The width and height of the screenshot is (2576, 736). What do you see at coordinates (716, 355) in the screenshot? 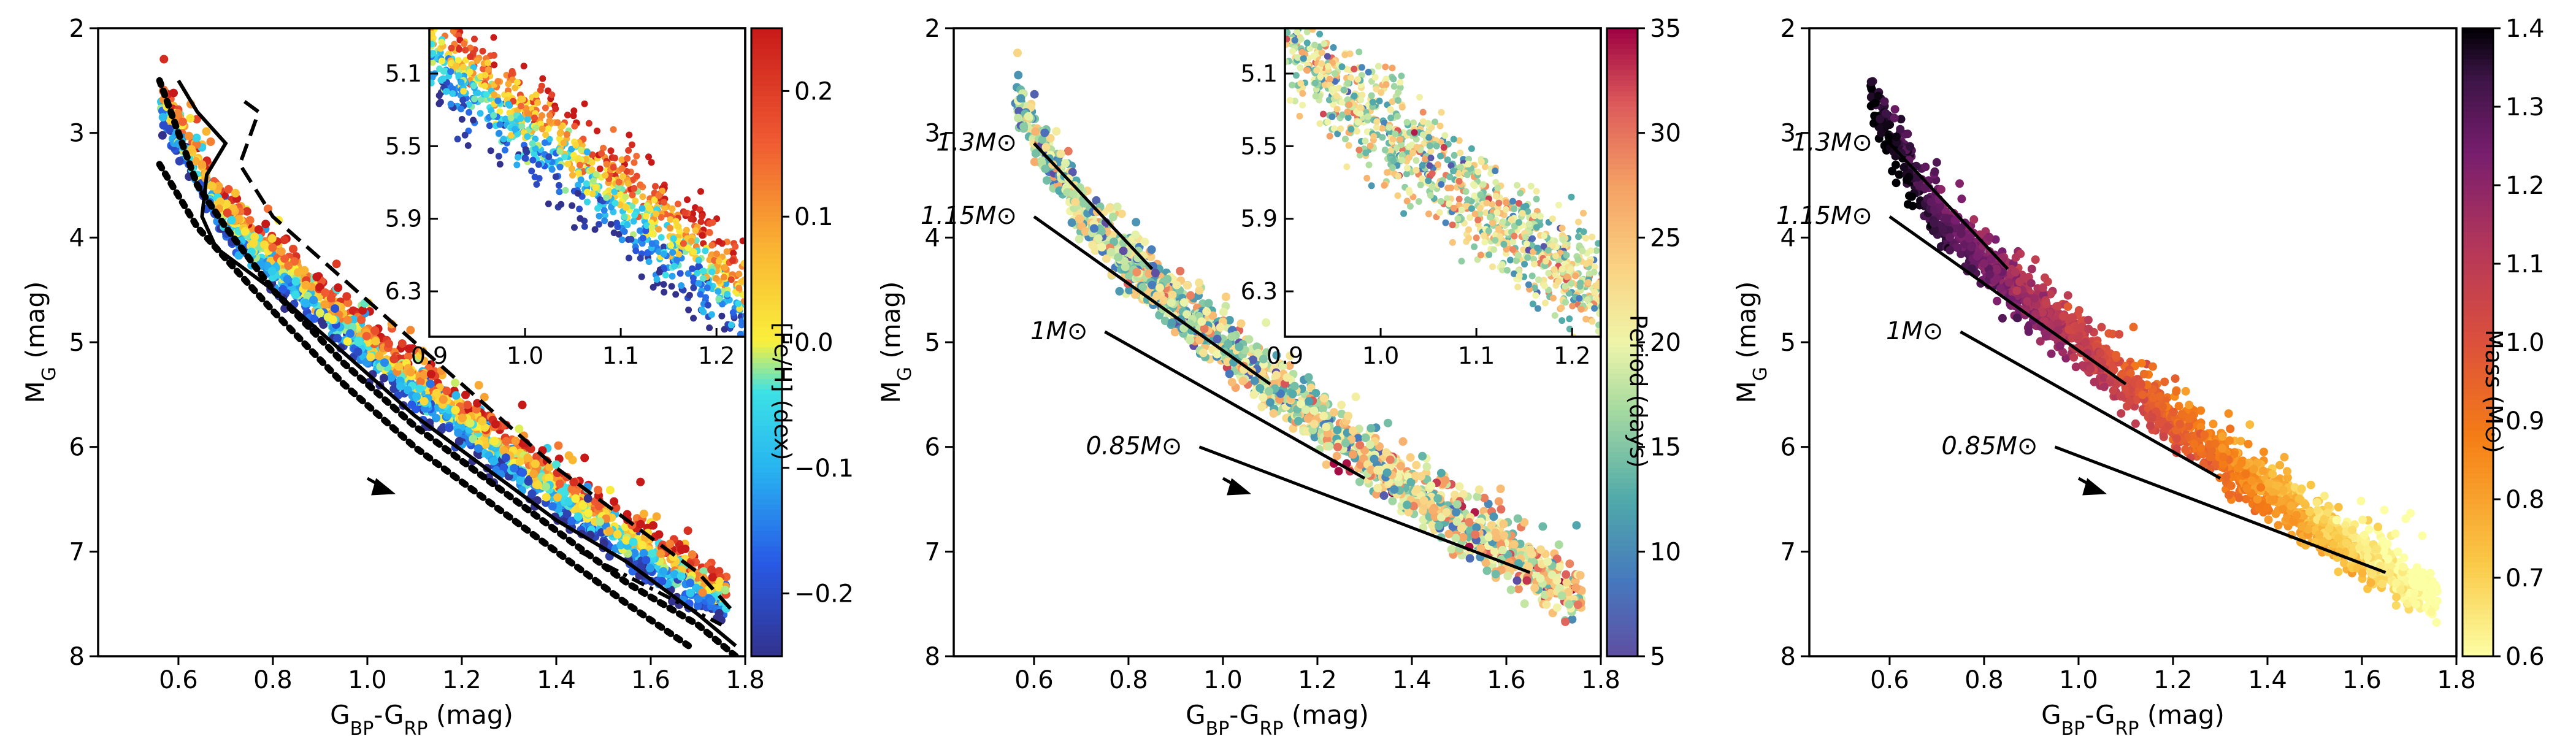
I see `inset-x-tick-label: 1.2` at bounding box center [716, 355].